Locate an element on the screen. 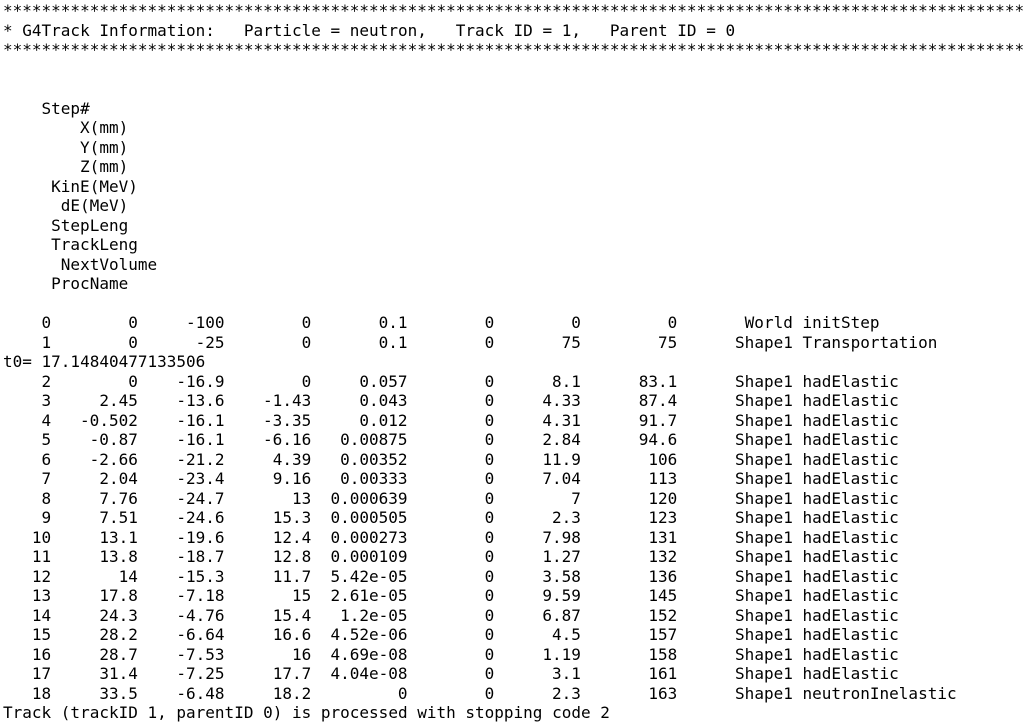 The image size is (1024, 723). cell-trackleng: 83.1 is located at coordinates (658, 381).